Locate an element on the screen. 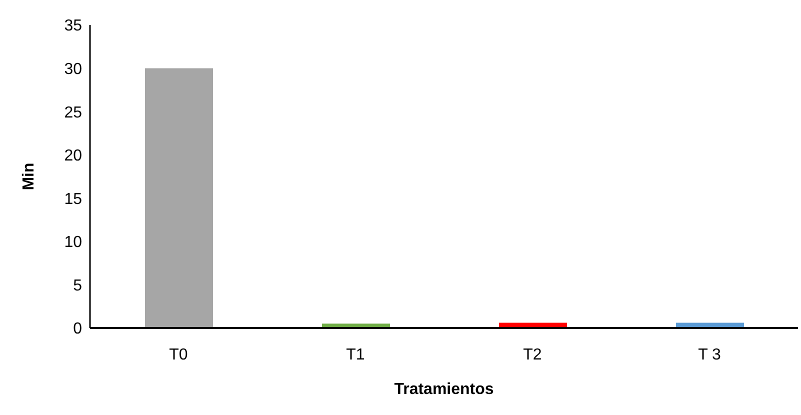  y-tick-label: 15 is located at coordinates (73, 199).